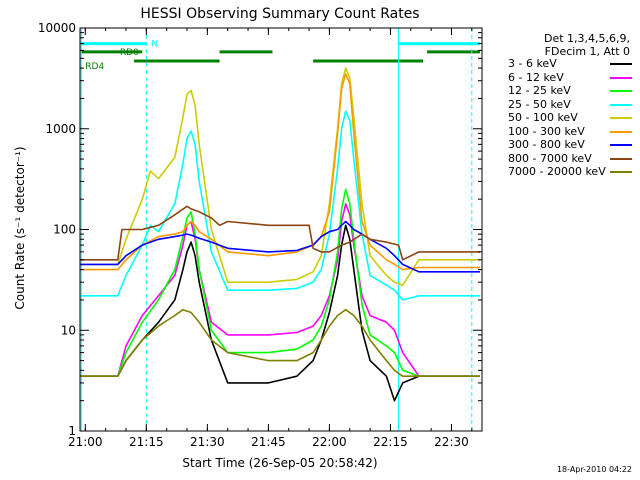 The width and height of the screenshot is (640, 480). I want to click on mode-label-rd4: RD4, so click(94, 67).